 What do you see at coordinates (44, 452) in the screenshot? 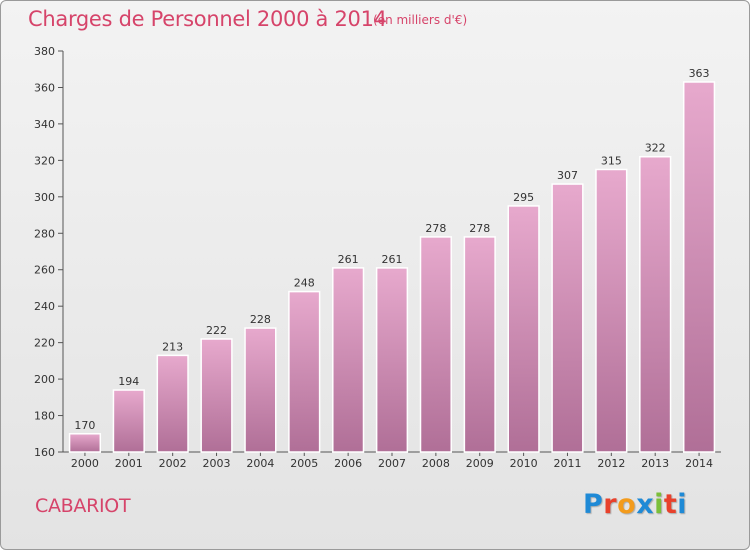
I see `y-tick-label: 160` at bounding box center [44, 452].